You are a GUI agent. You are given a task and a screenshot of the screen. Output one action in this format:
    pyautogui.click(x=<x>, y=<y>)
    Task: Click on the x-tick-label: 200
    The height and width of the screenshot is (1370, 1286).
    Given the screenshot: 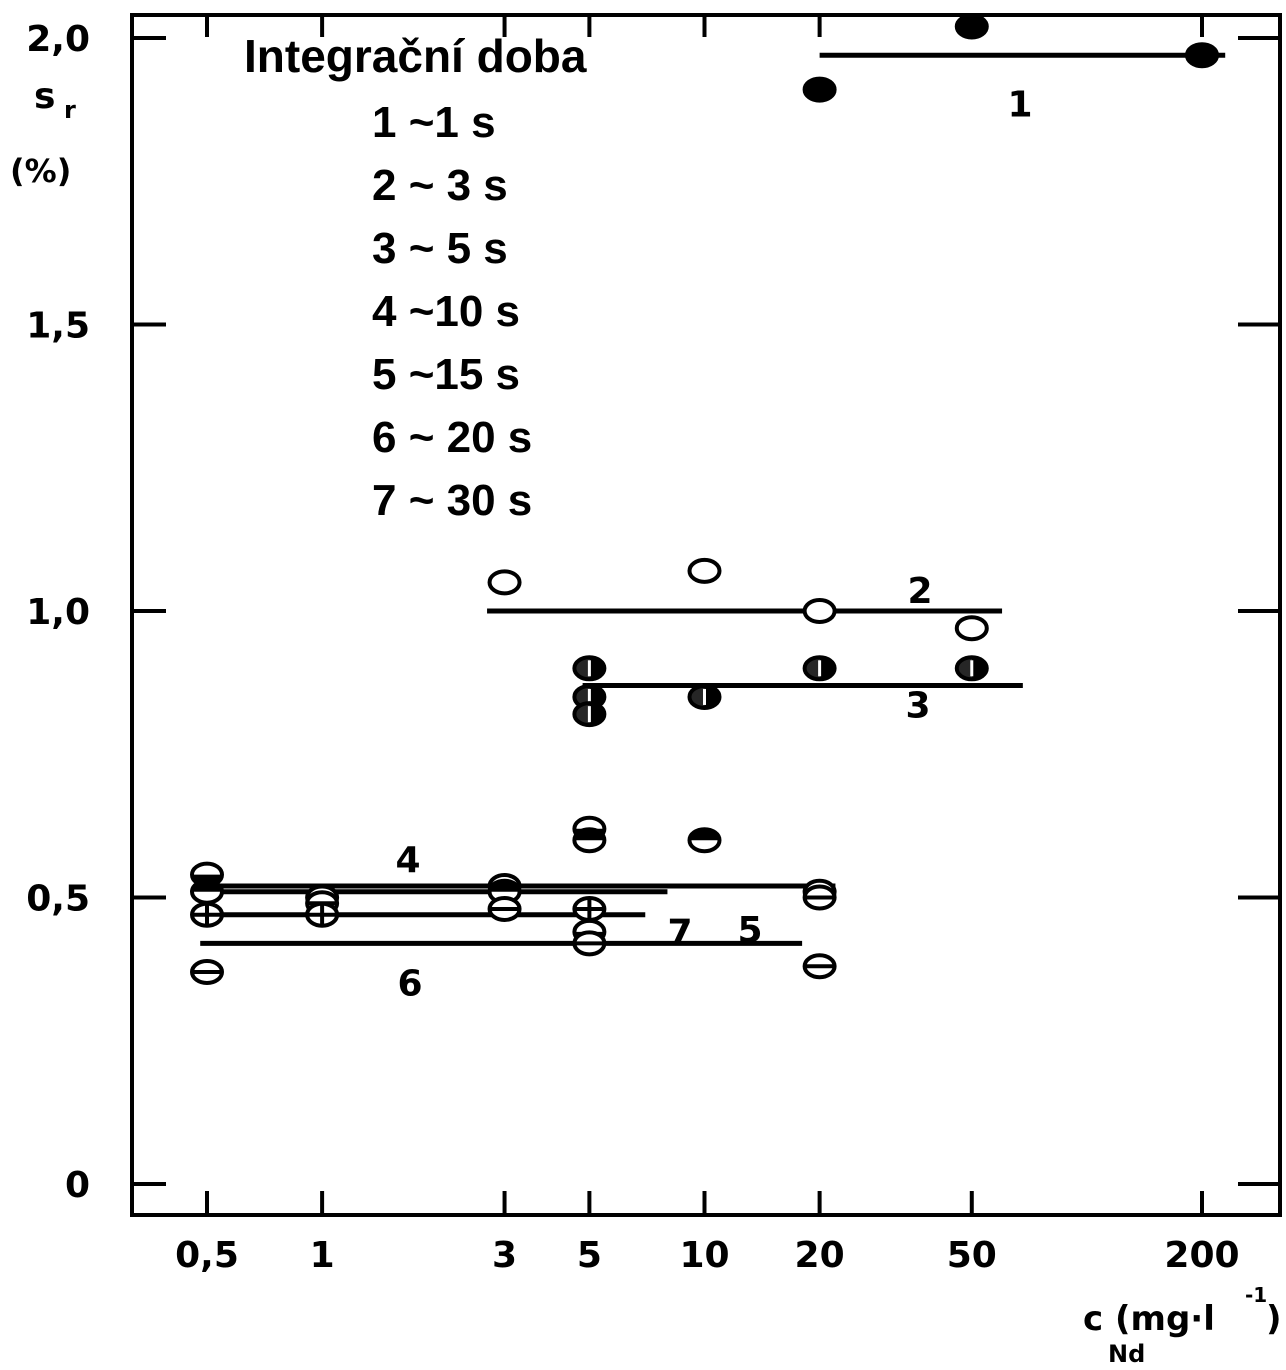 What is the action you would take?
    pyautogui.click(x=1201, y=1255)
    